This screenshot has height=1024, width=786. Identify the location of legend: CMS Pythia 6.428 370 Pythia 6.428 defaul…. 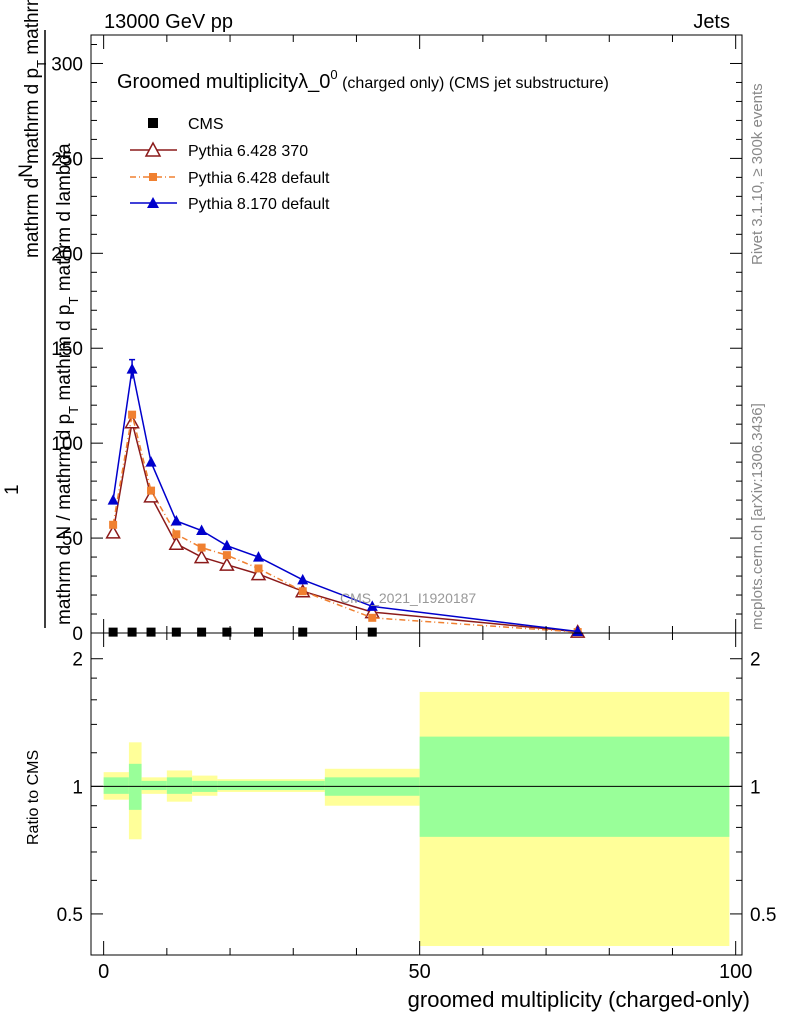
(230, 164).